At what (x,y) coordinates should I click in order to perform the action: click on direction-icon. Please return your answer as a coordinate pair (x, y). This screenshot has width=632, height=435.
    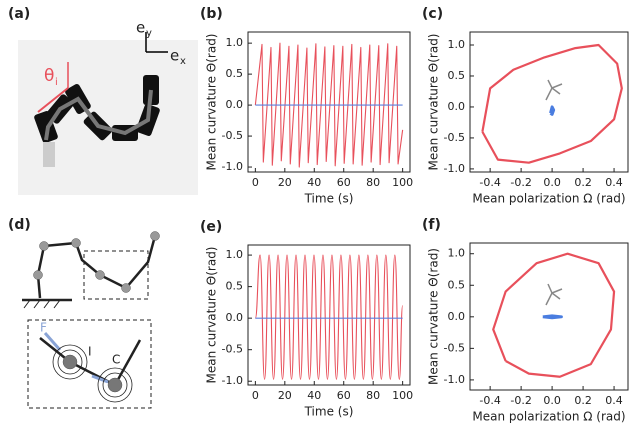
    Looking at the image, I should click on (554, 192).